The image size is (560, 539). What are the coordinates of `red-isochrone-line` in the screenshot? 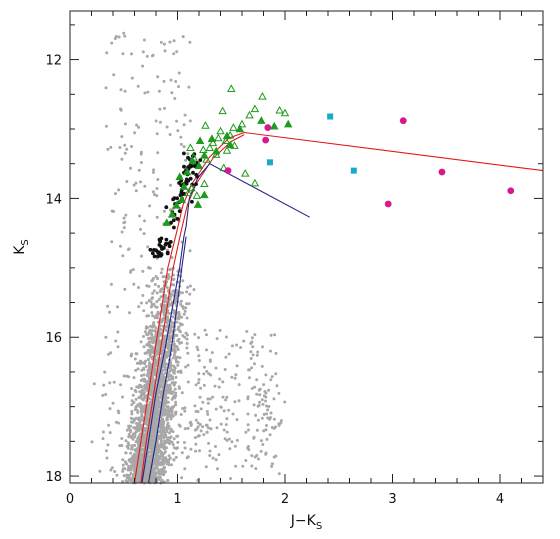 It's located at (192, 309).